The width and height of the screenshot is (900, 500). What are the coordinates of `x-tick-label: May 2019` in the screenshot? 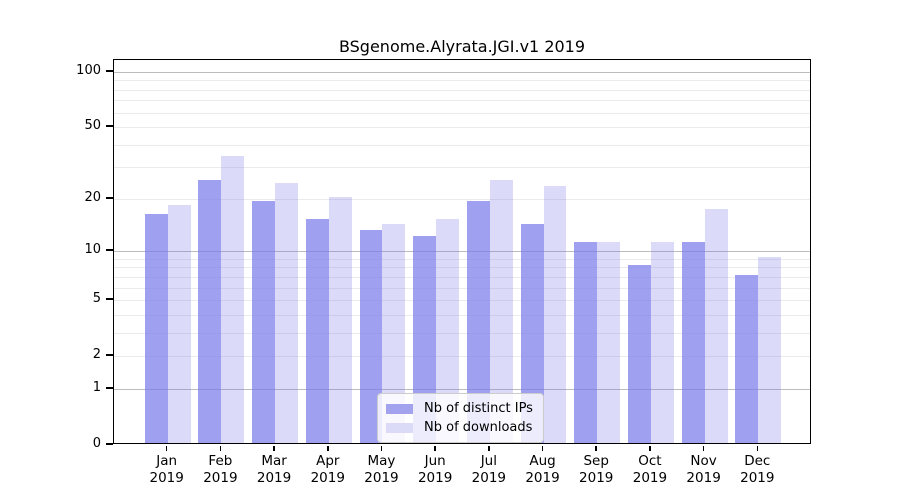 It's located at (381, 470).